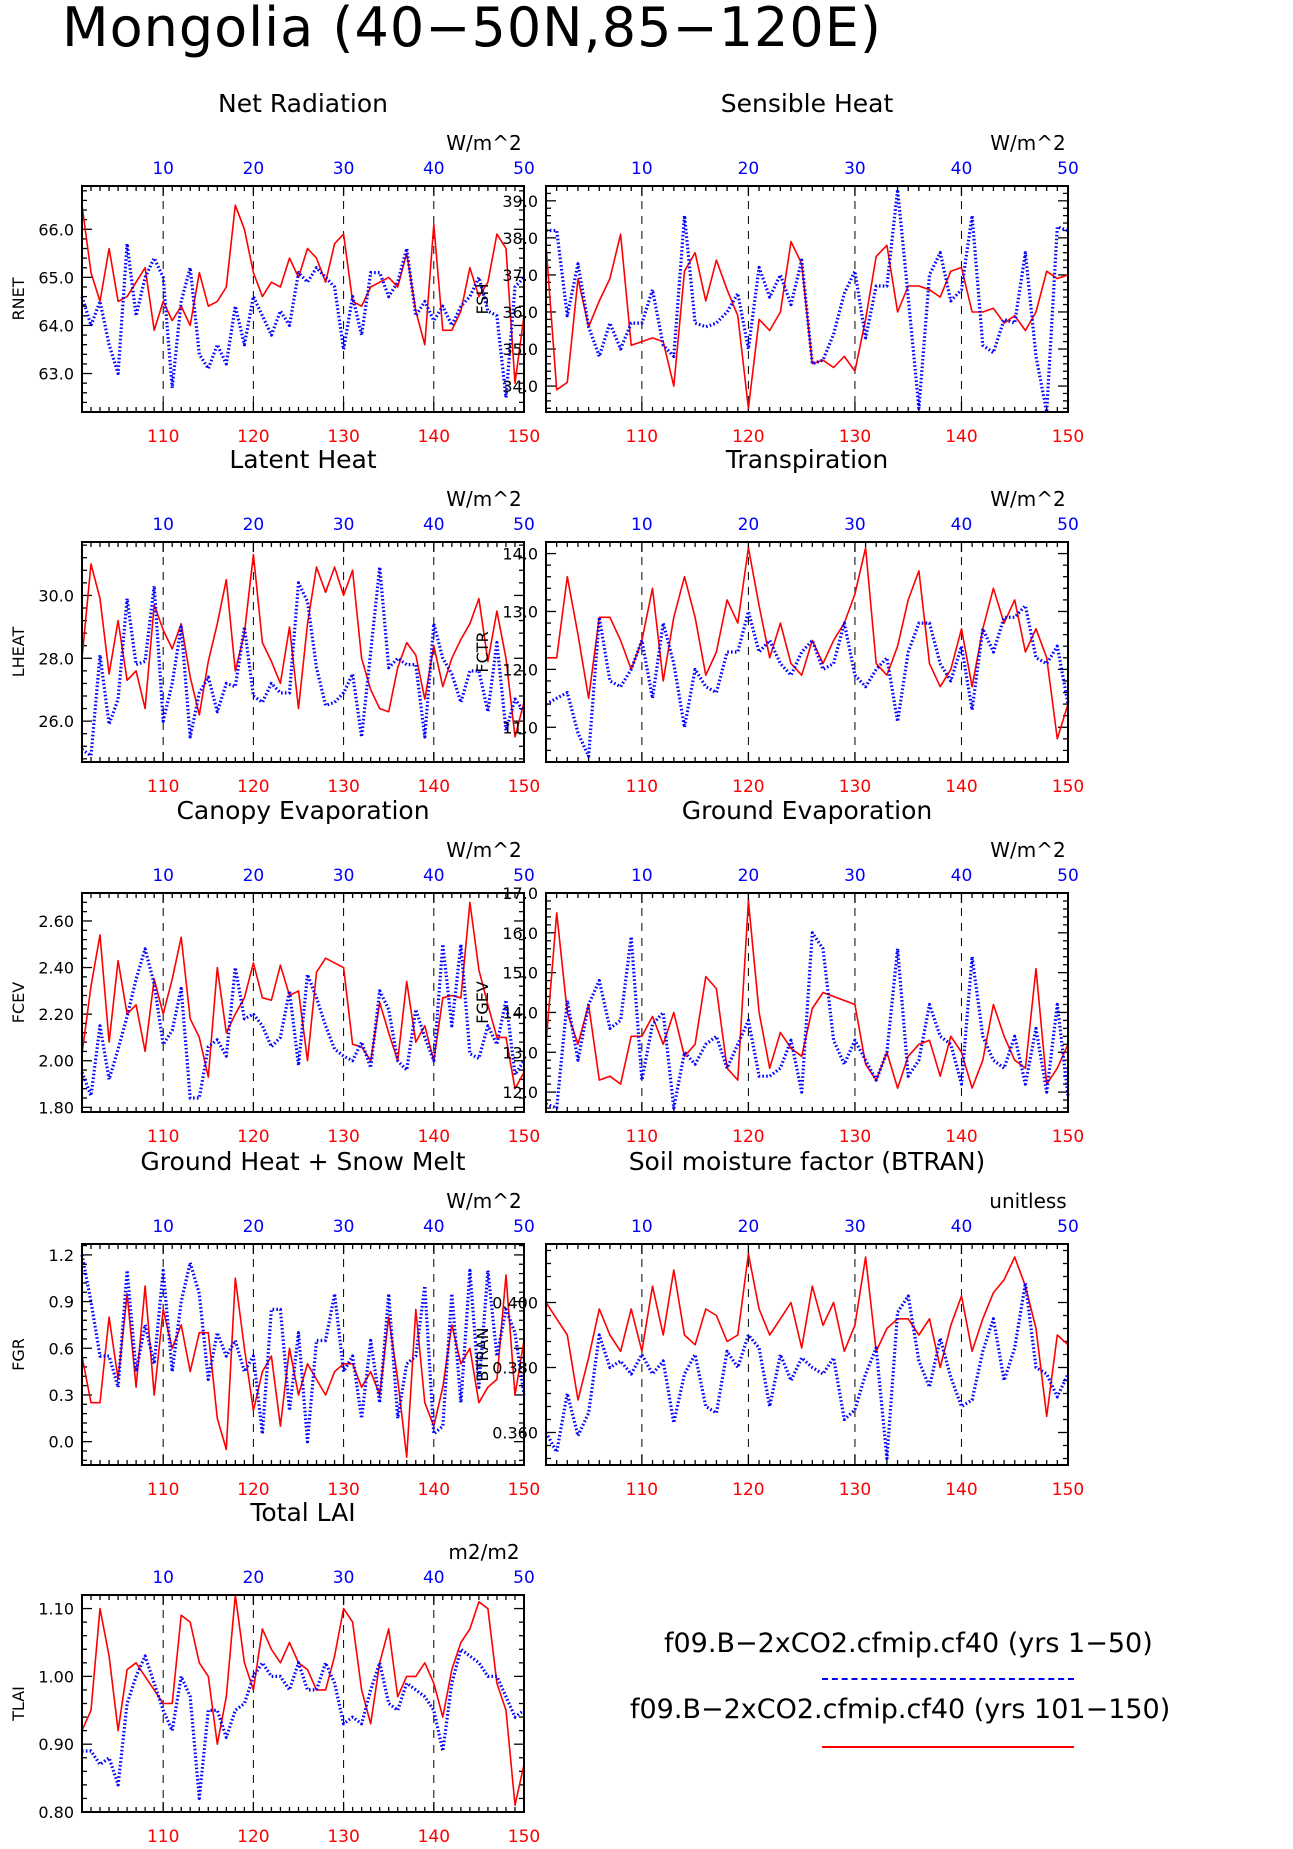 The image size is (1293, 1849). What do you see at coordinates (642, 1490) in the screenshot?
I see `x-tick-label-bottom-btran-110: 110` at bounding box center [642, 1490].